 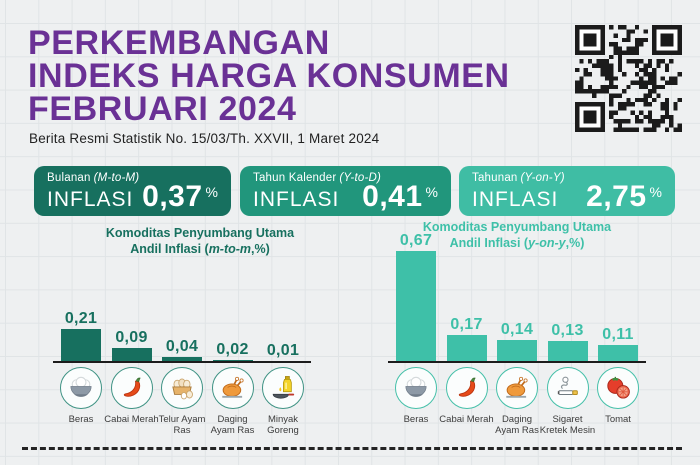 What do you see at coordinates (131, 337) in the screenshot?
I see `bar-value-label: 0,09` at bounding box center [131, 337].